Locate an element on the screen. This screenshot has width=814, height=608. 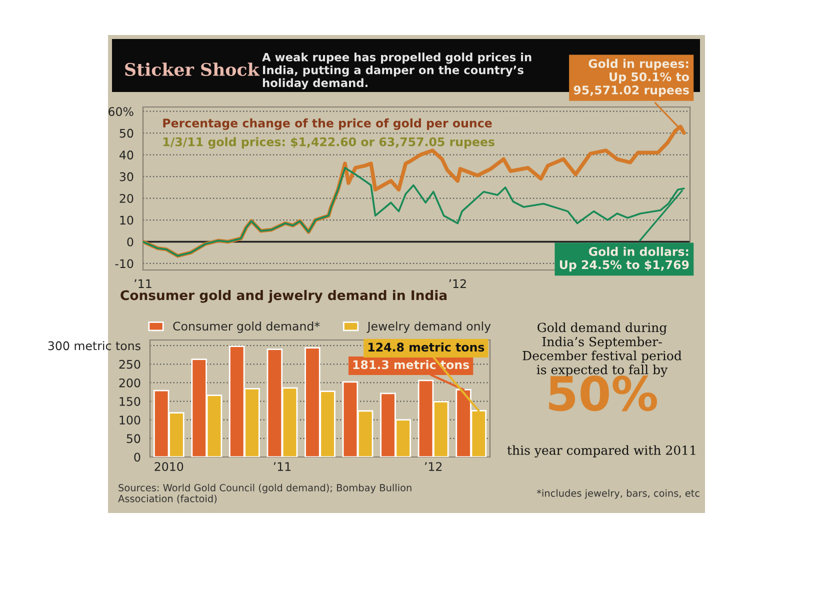
text: *includes jewelry, bars, coins, etc is located at coordinates (618, 494).